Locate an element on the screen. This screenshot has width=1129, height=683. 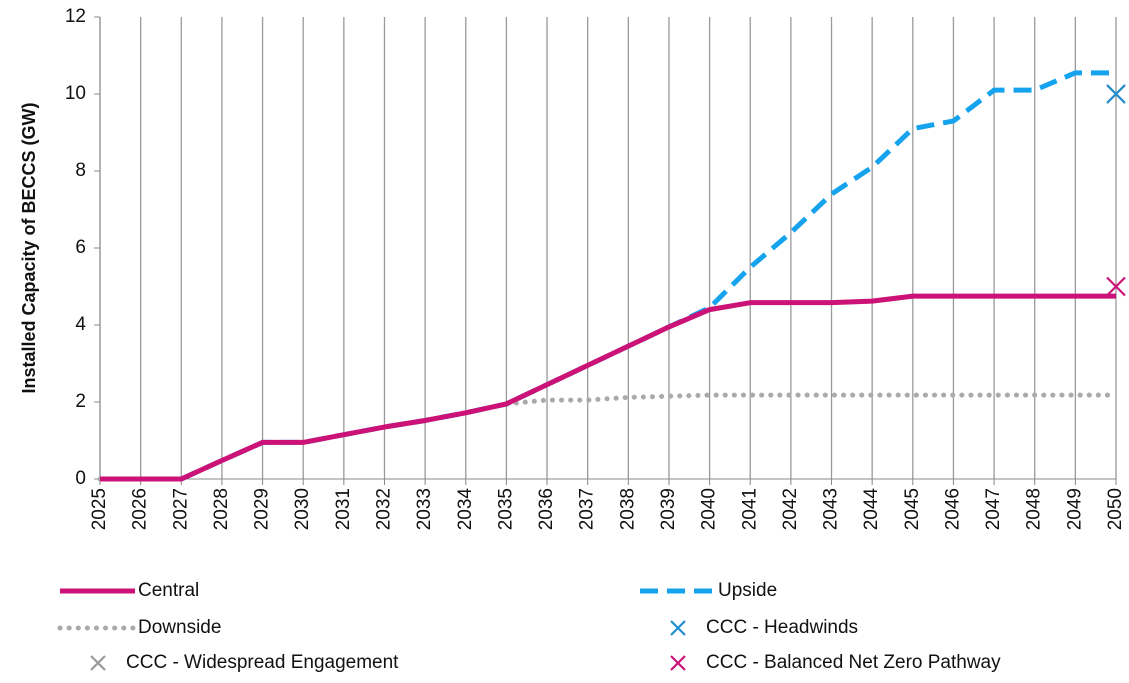
y-tick-label: 4 is located at coordinates (80, 324).